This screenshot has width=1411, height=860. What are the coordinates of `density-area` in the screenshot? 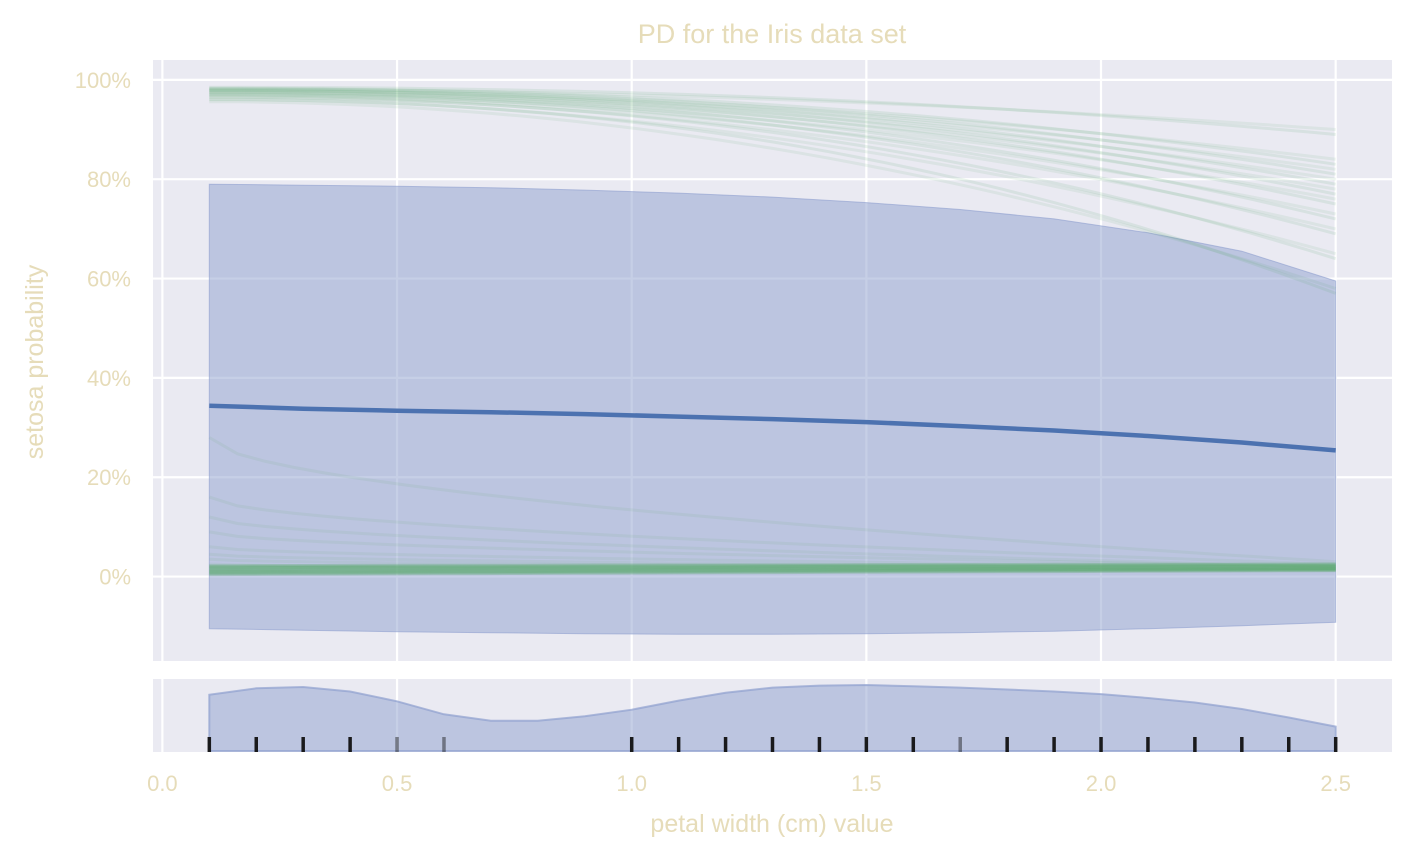 It's located at (772, 717).